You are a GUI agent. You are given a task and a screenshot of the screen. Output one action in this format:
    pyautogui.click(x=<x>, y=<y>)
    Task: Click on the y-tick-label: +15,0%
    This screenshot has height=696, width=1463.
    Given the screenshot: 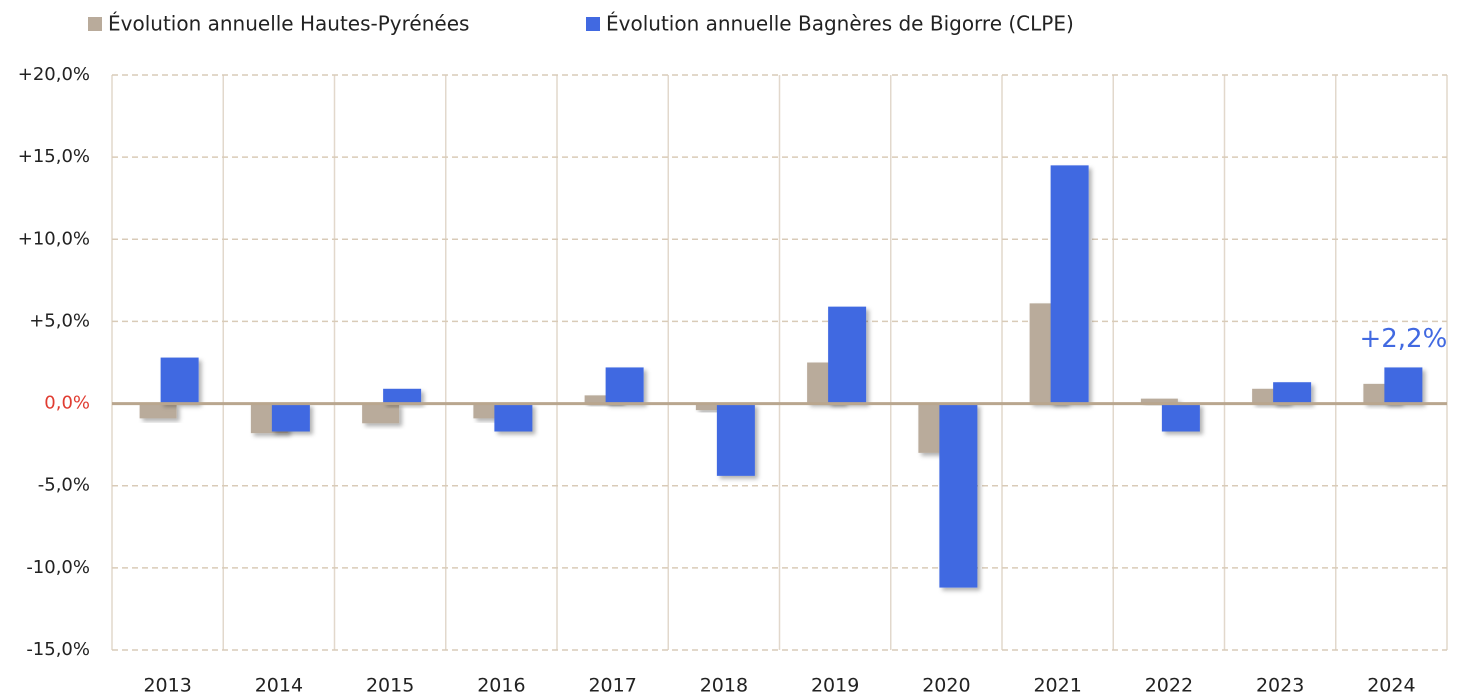 What is the action you would take?
    pyautogui.click(x=54, y=156)
    